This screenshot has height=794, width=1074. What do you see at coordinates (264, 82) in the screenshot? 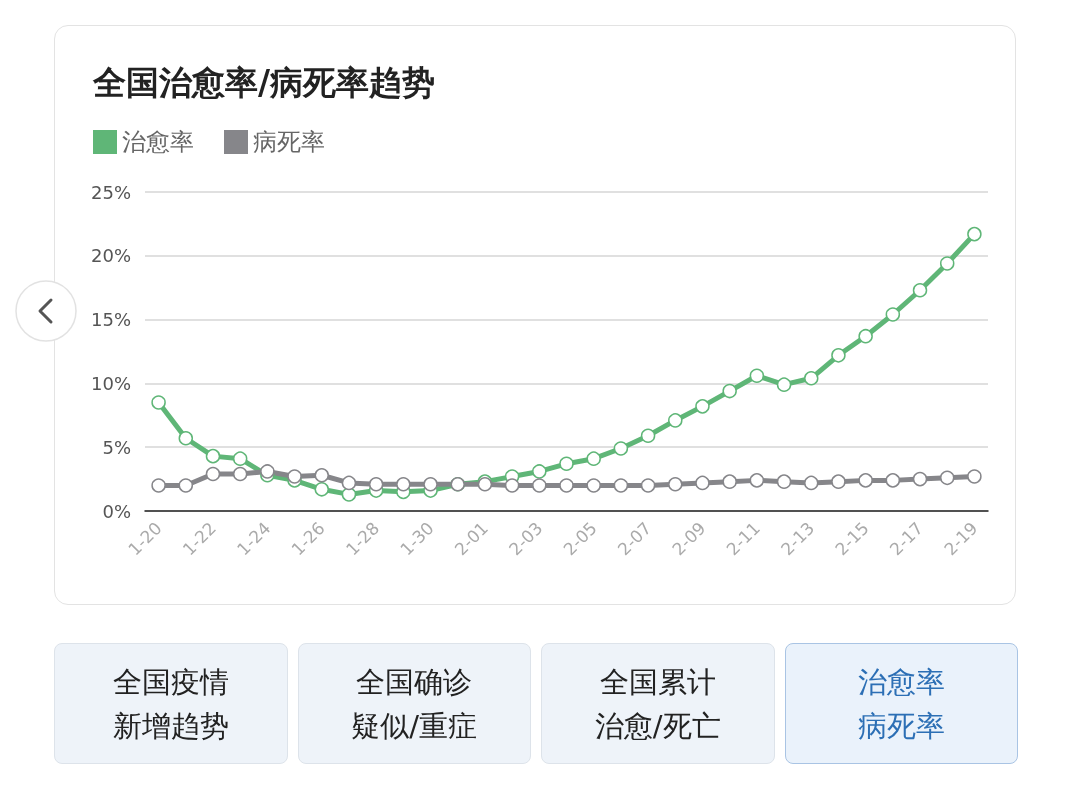
I see `chart-title: 全国治愈率/病死率趋势` at bounding box center [264, 82].